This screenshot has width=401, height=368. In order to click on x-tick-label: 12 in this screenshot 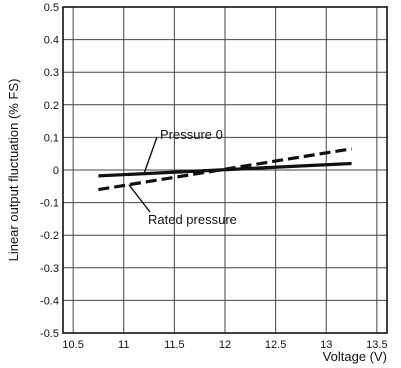, I will do `click(225, 345)`.